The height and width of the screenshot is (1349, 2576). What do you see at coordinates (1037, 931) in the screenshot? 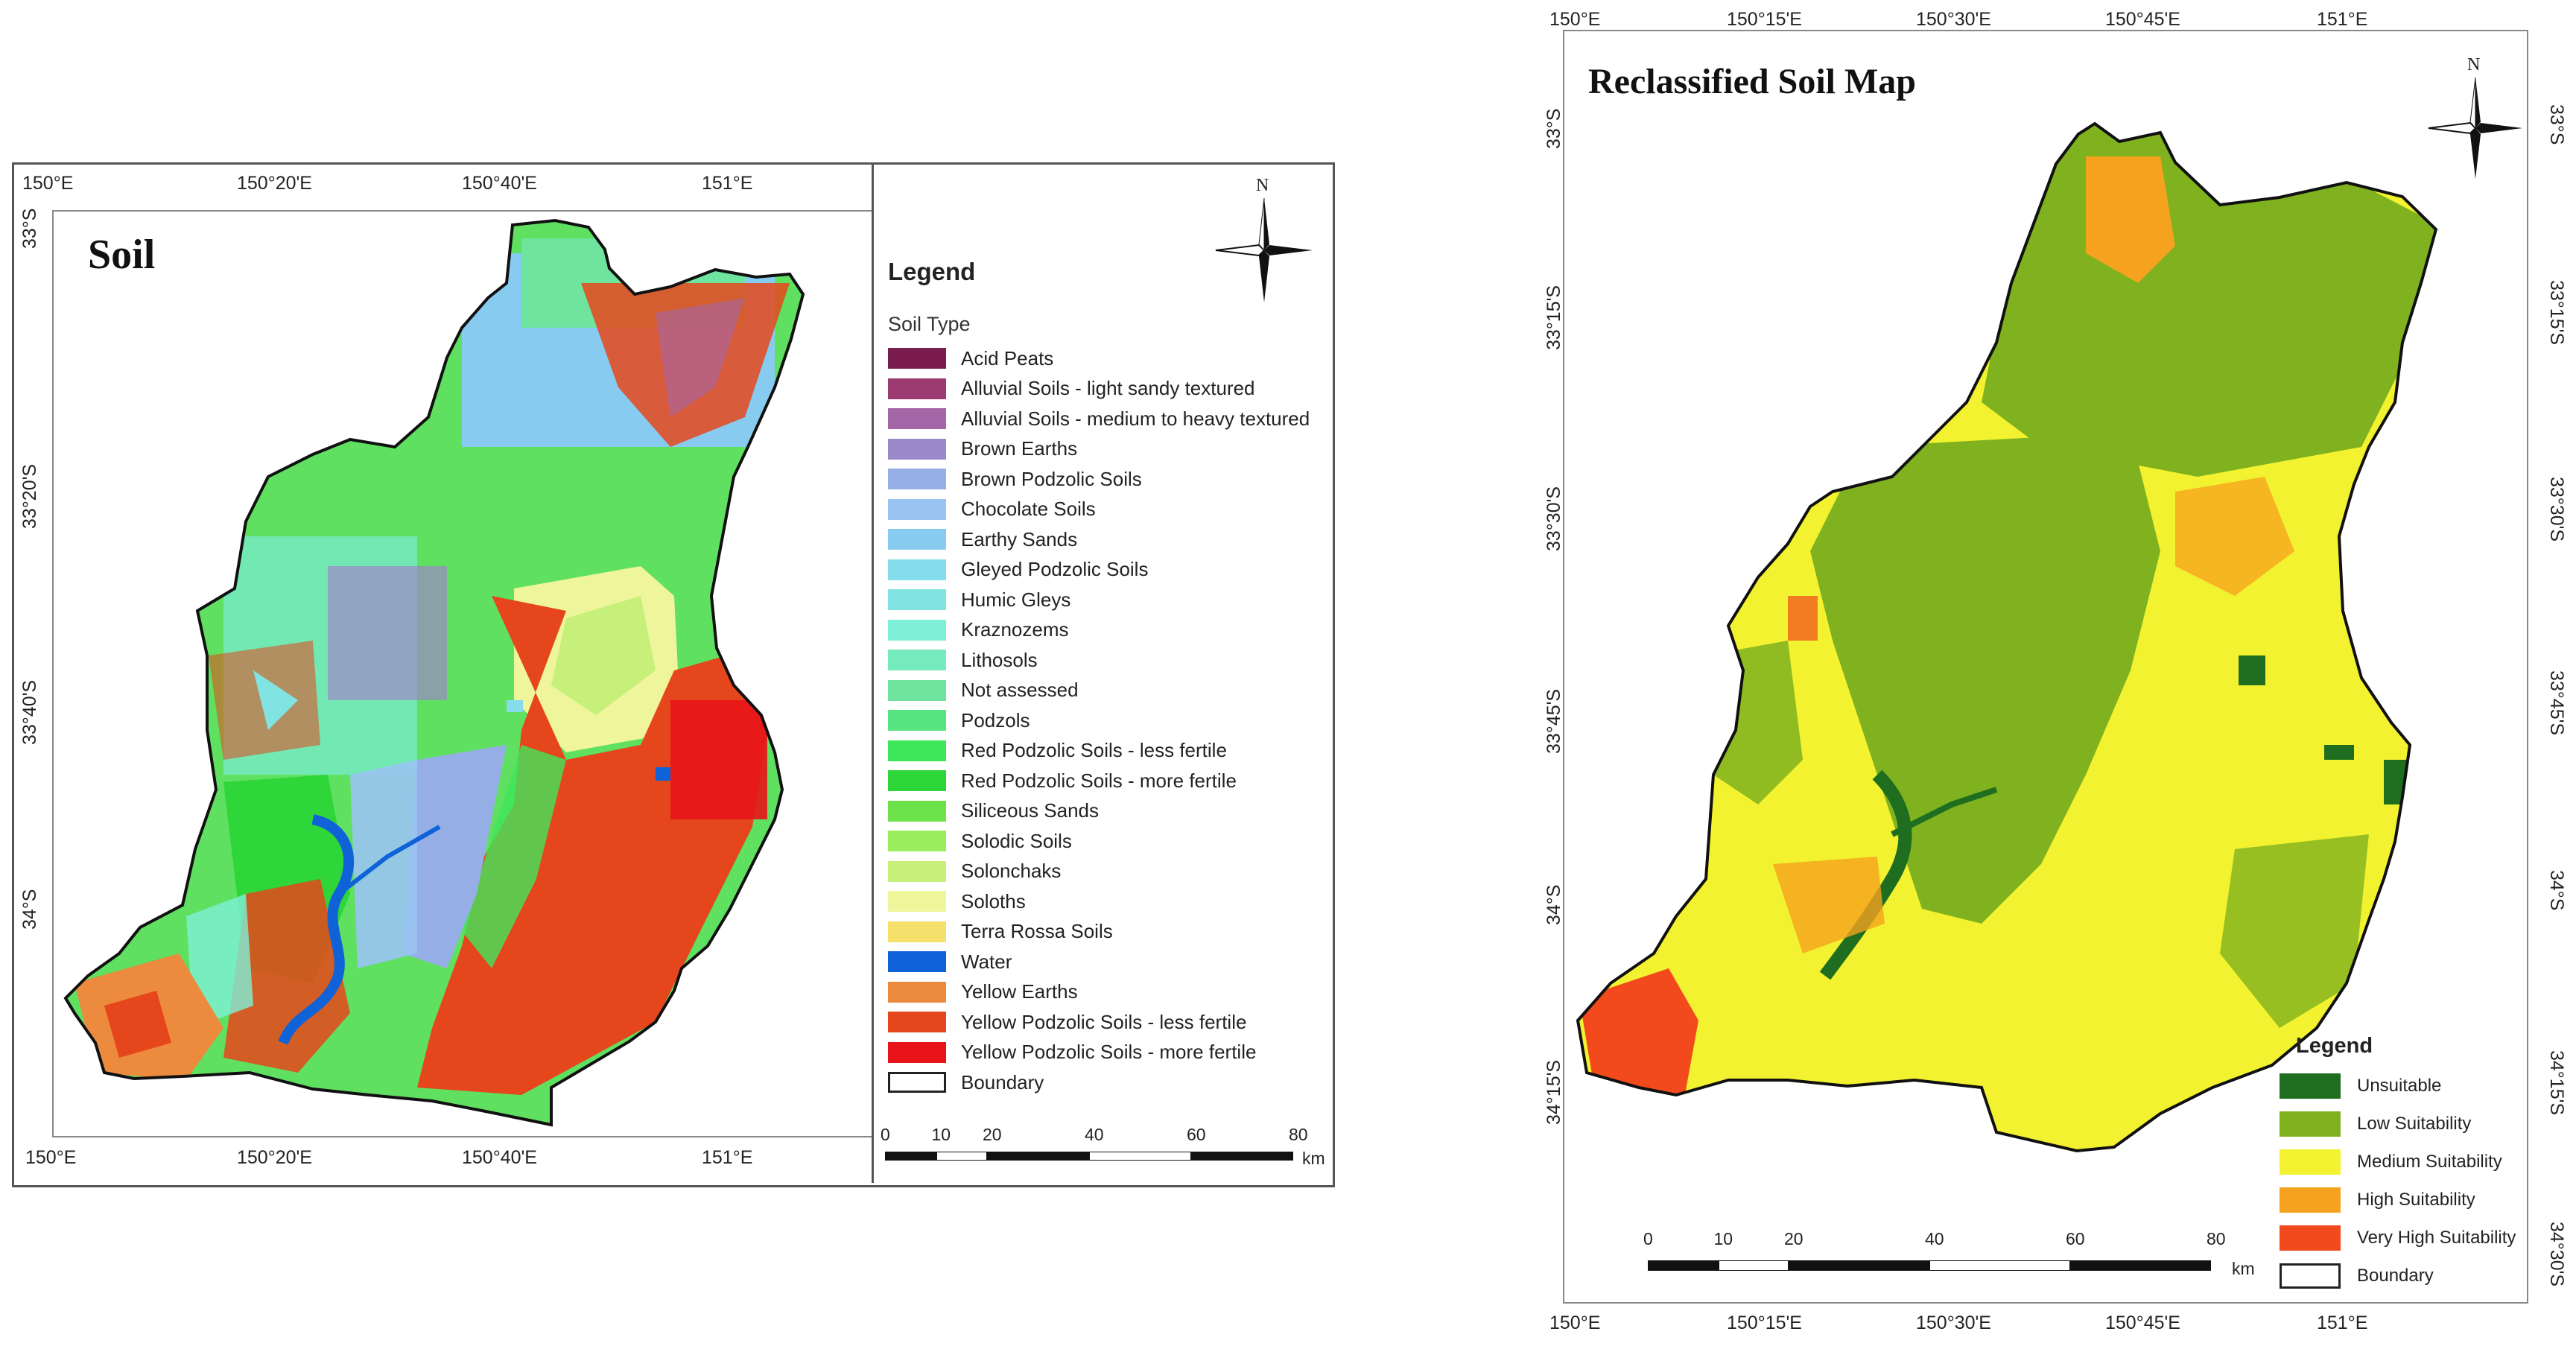
I see `legend-label: Terra Rossa Soils` at bounding box center [1037, 931].